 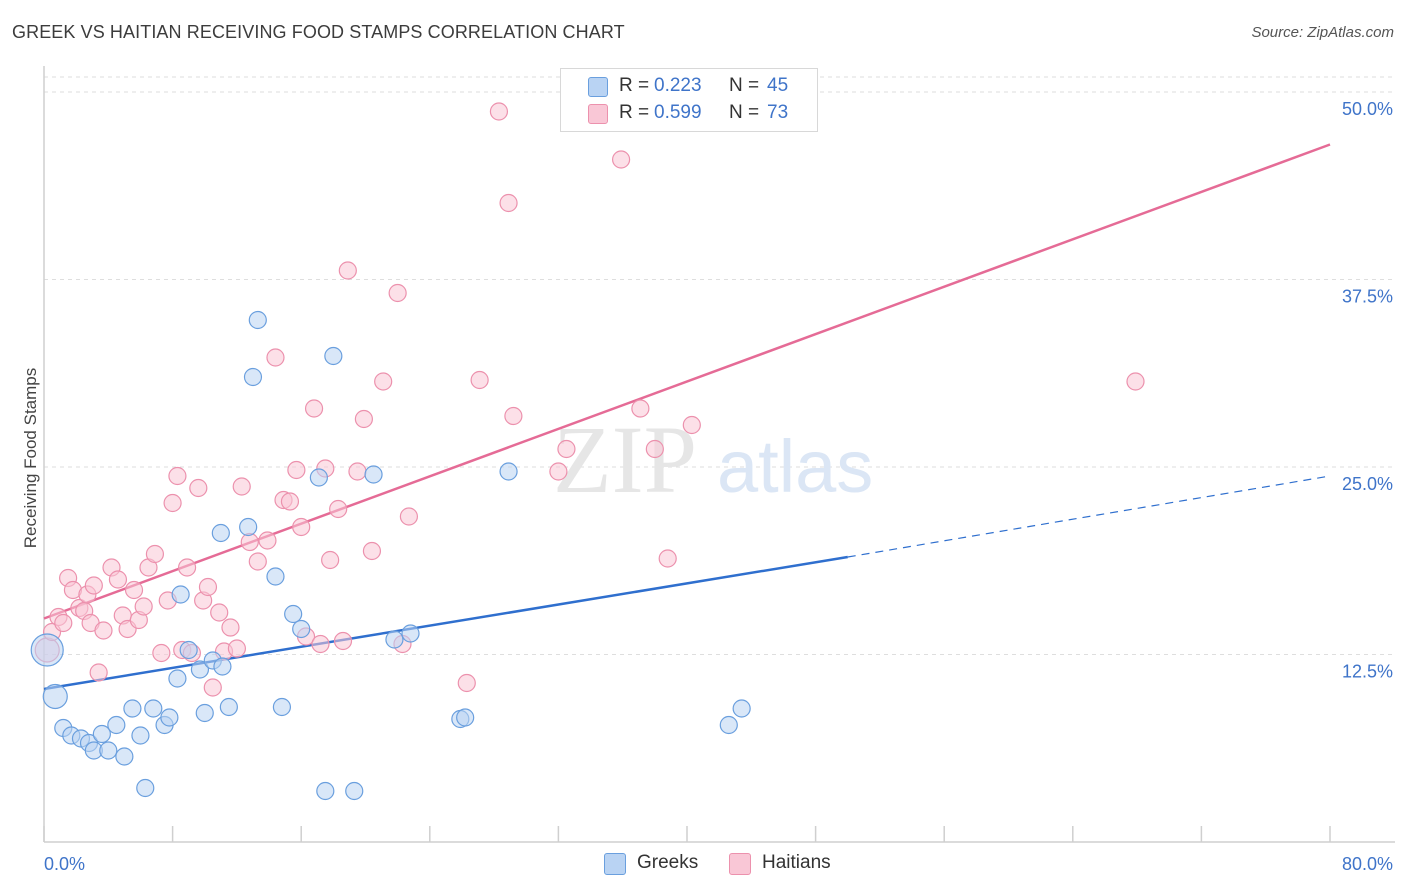 What do you see at coordinates (1367, 390) in the screenshot?
I see `y-tick-labels: 12.5% 25.0% 37.5% 50.0%` at bounding box center [1367, 390].